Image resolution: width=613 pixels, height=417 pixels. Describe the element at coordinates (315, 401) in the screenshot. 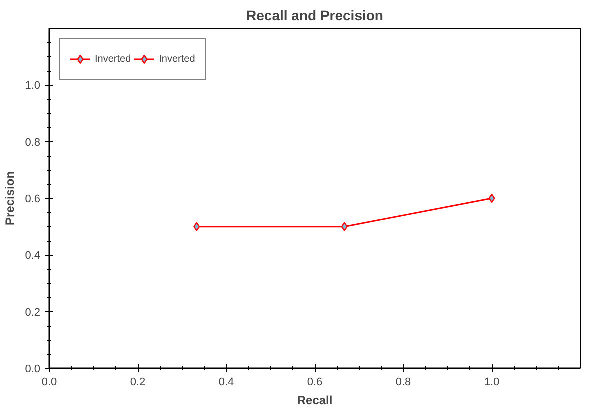

I see `x-axis-title: Recall` at that location.